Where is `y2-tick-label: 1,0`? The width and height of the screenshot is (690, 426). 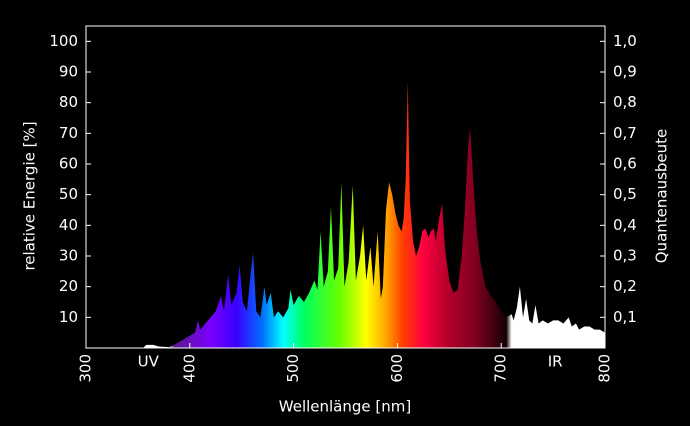 y2-tick-label: 1,0 is located at coordinates (625, 41).